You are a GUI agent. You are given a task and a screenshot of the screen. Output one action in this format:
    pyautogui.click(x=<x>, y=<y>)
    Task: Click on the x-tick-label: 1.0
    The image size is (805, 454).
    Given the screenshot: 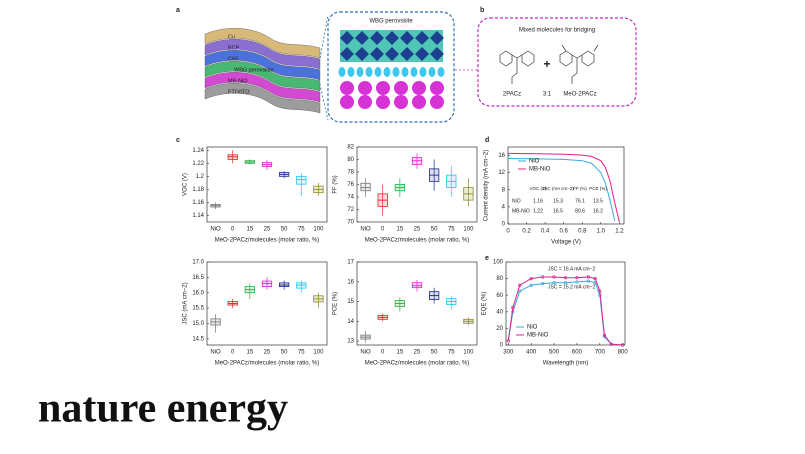 What is the action you would take?
    pyautogui.click(x=601, y=232)
    